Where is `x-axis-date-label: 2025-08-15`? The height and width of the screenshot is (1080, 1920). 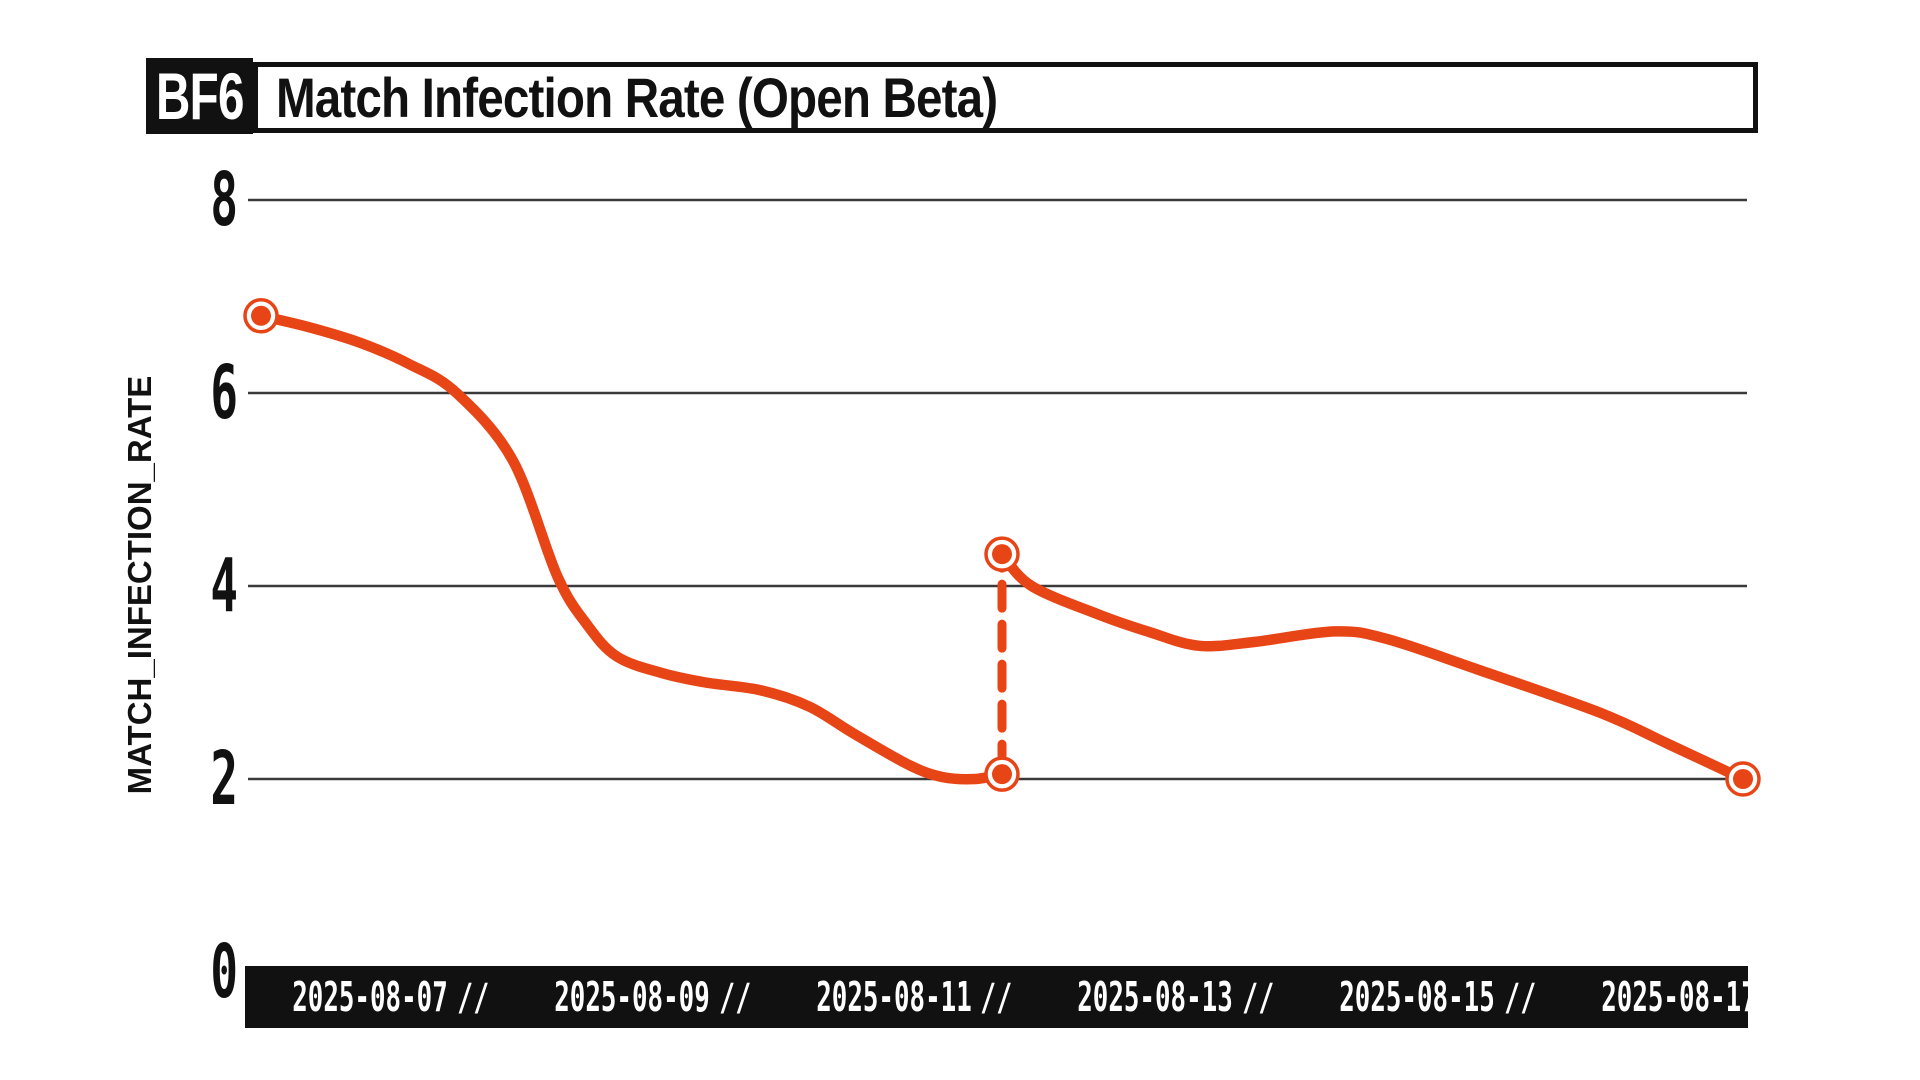 x-axis-date-label: 2025-08-15 is located at coordinates (1417, 997).